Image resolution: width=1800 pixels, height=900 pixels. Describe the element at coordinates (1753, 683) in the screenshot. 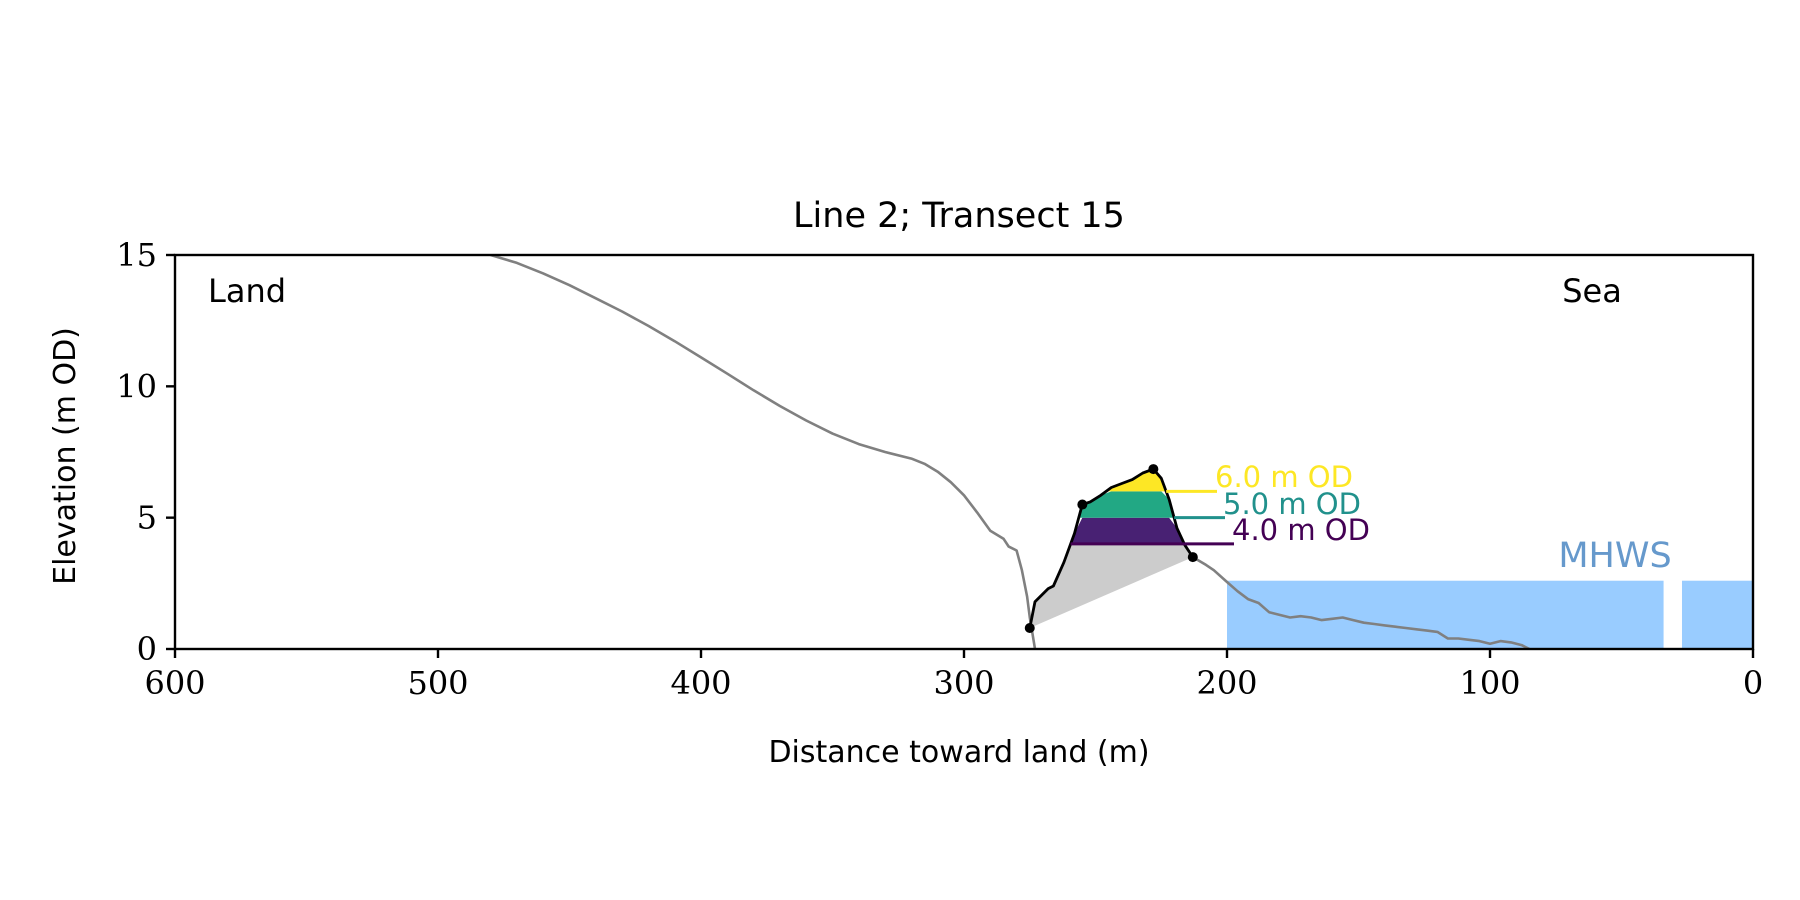

I see `x-tick-label: 0` at that location.